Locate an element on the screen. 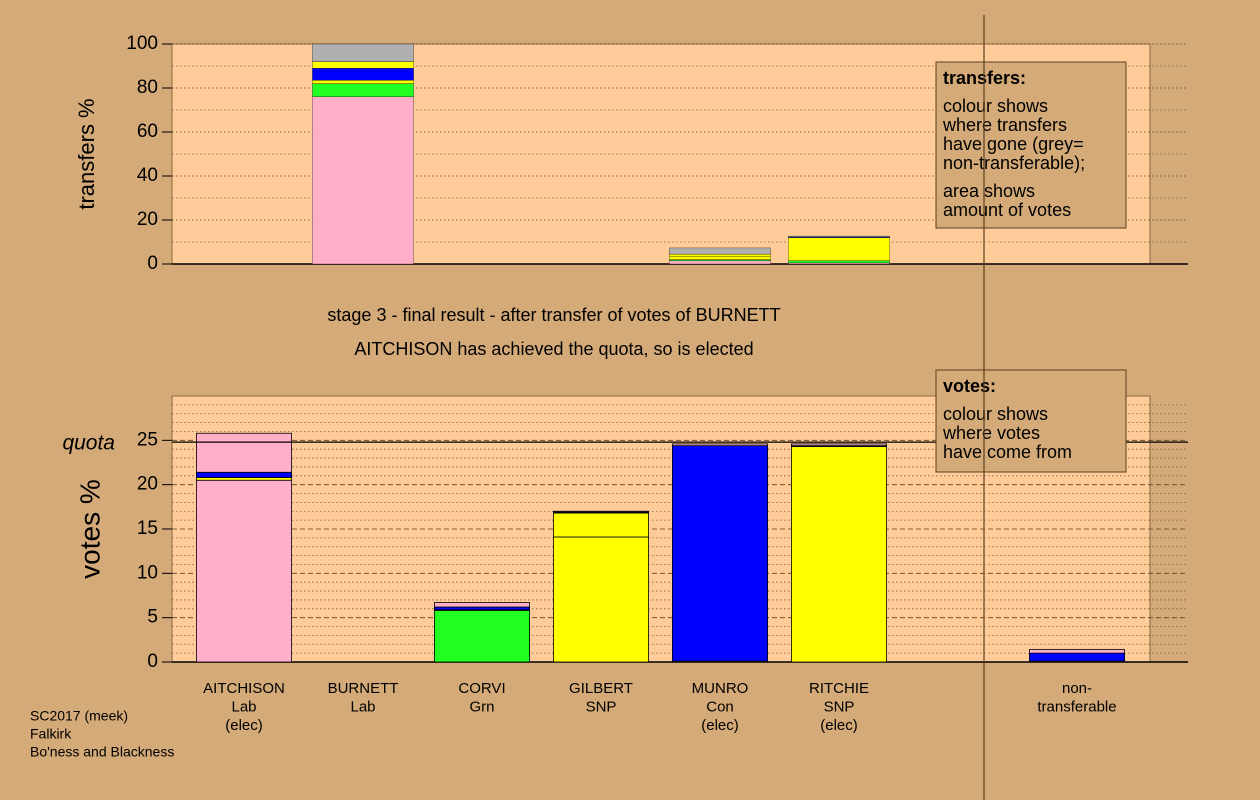 Image resolution: width=1260 pixels, height=800 pixels. x-tick-label: transferable is located at coordinates (1076, 706).